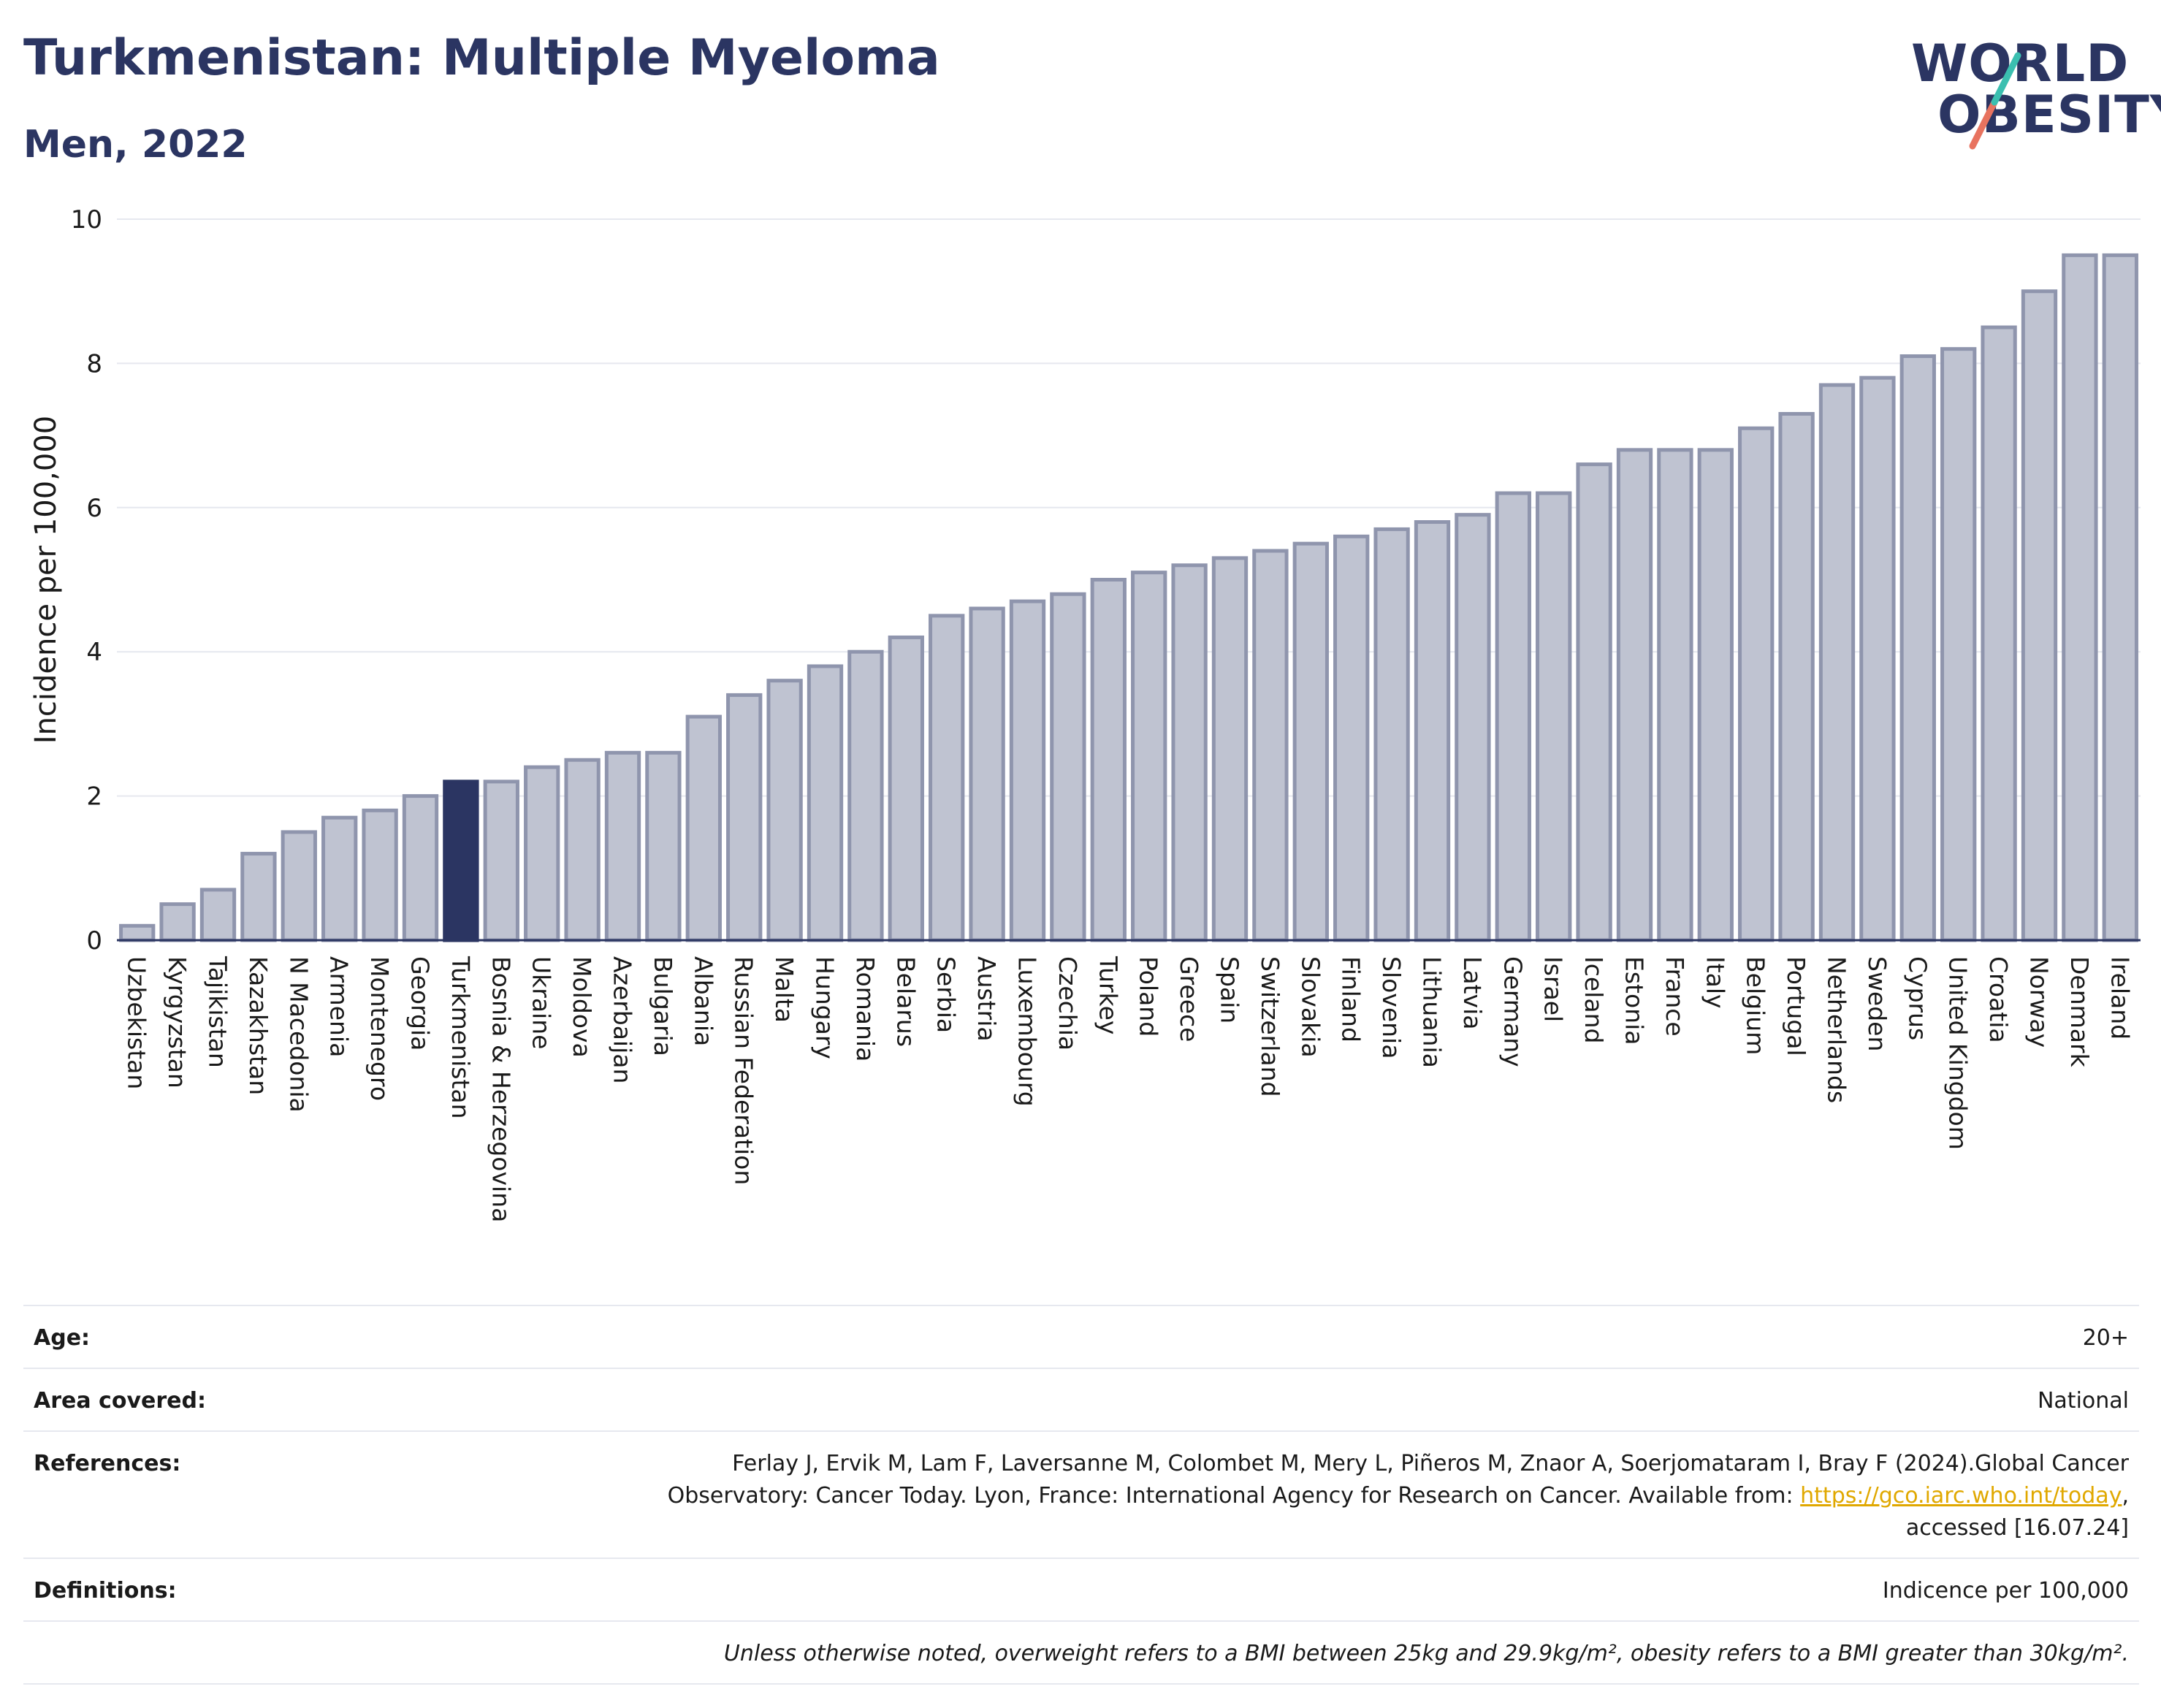  I want to click on definitions-label: Definitions:, so click(105, 1591).